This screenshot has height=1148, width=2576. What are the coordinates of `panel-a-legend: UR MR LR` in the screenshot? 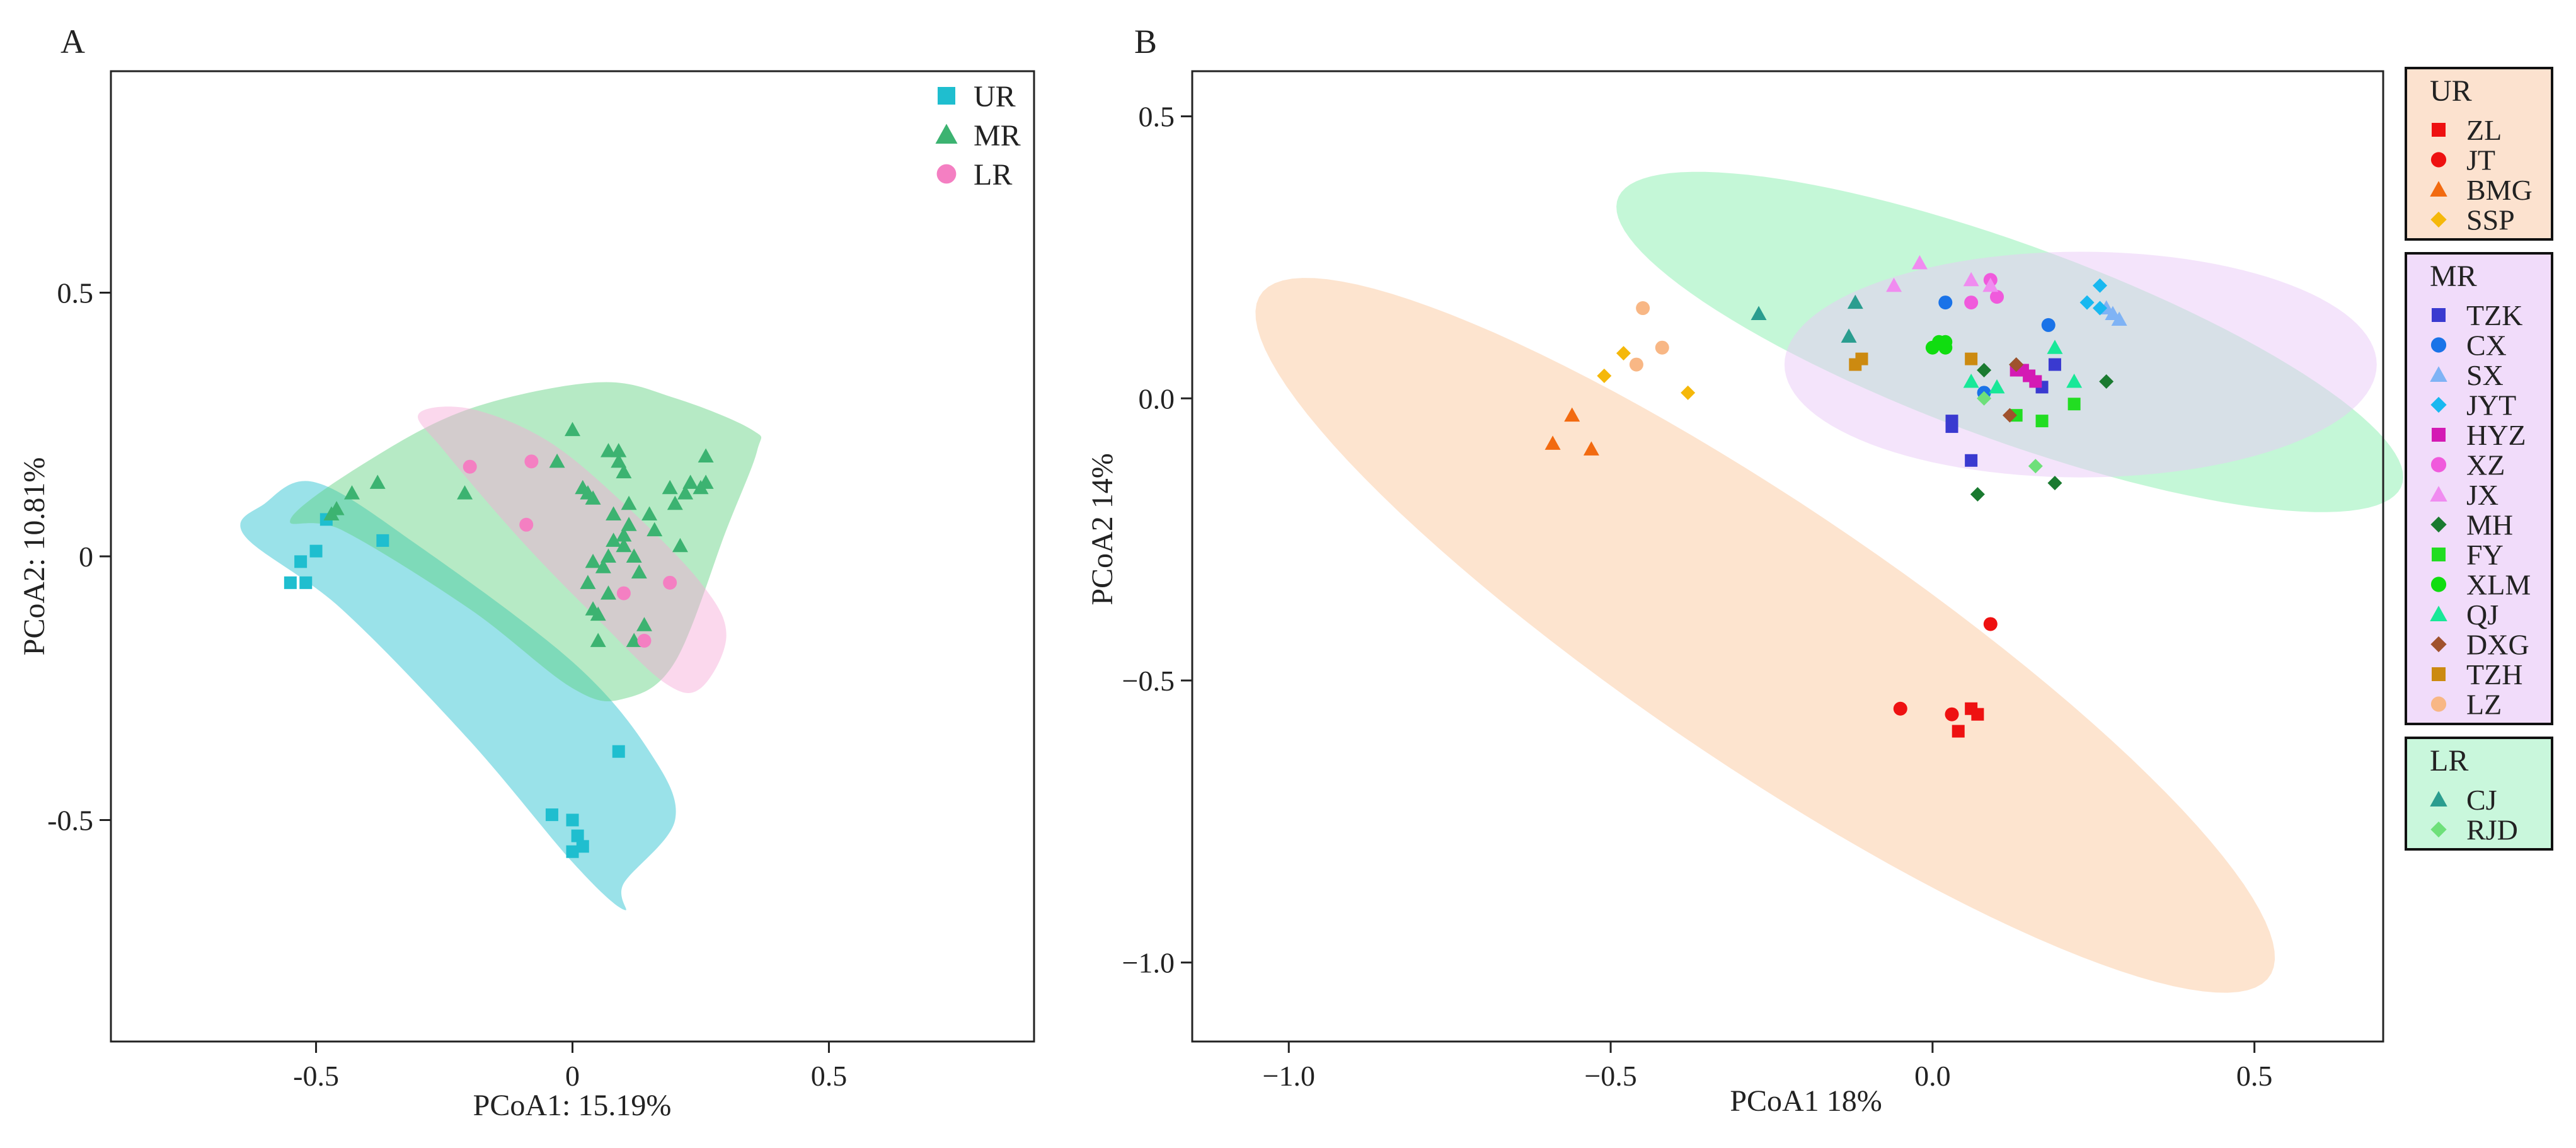 It's located at (978, 136).